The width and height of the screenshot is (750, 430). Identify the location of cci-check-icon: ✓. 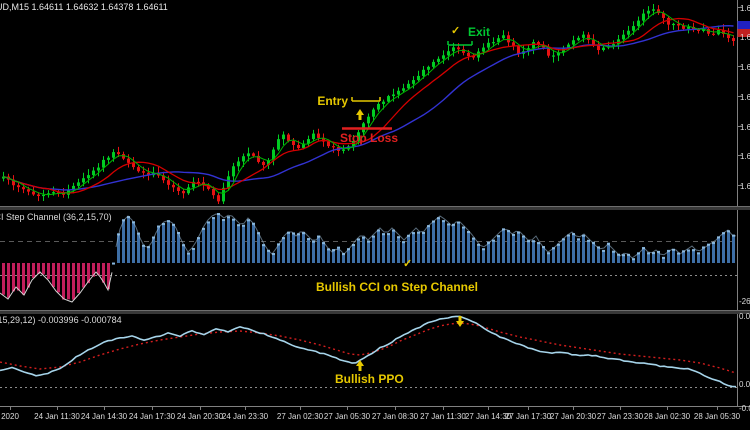
(408, 264).